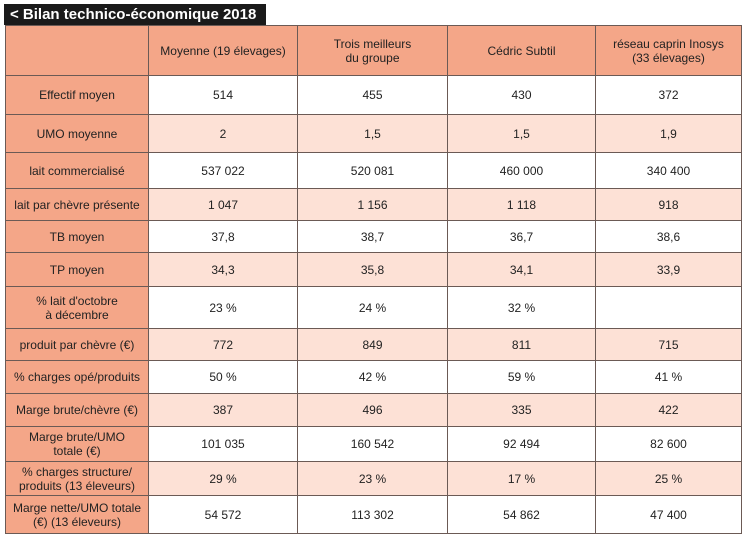 The width and height of the screenshot is (747, 536). I want to click on table-row: TP moyen 34,3 35,8 34,1 33,9, so click(373, 269).